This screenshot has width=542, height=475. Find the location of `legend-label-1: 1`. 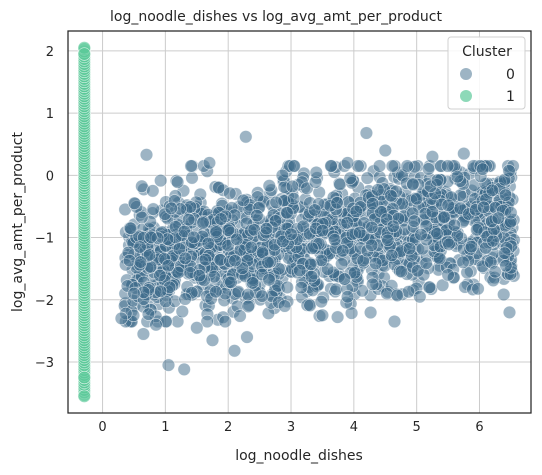

legend-label-1: 1 is located at coordinates (510, 97).